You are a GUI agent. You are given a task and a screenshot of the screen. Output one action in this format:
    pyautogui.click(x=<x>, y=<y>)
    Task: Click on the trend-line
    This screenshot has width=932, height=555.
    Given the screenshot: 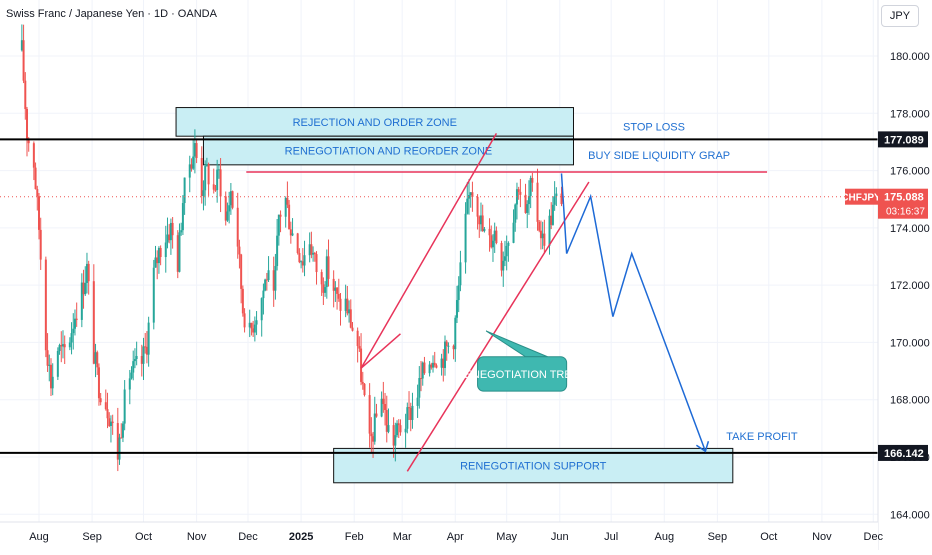 What is the action you would take?
    pyautogui.click(x=380, y=351)
    